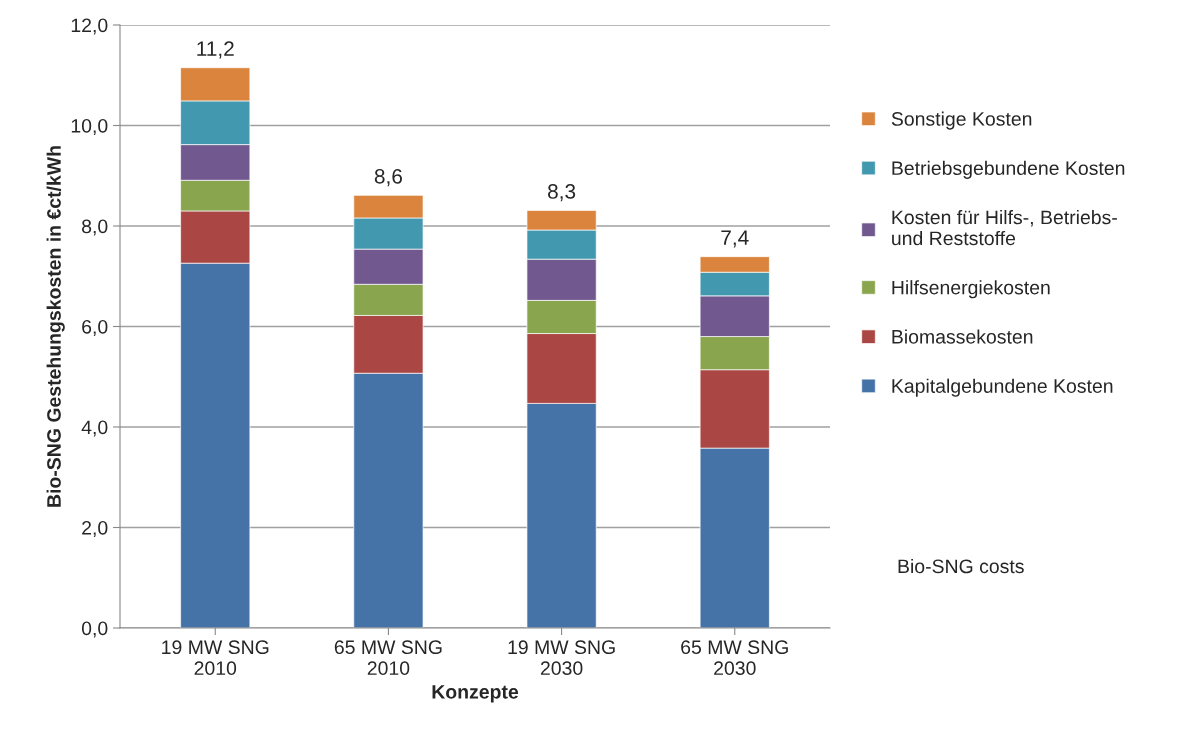 This screenshot has width=1185, height=740. Describe the element at coordinates (55, 326) in the screenshot. I see `y-axis-title: Bio-SNG Gestehungskosten in €ct/kWh` at that location.